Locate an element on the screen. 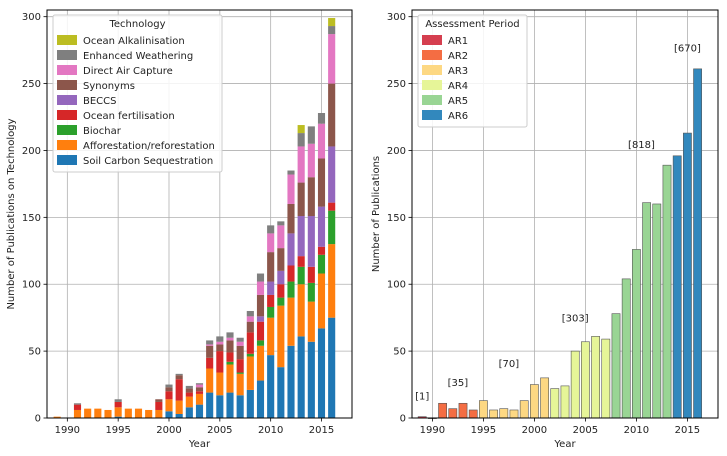  bar-direct-air-capture-2008 is located at coordinates (250, 319).